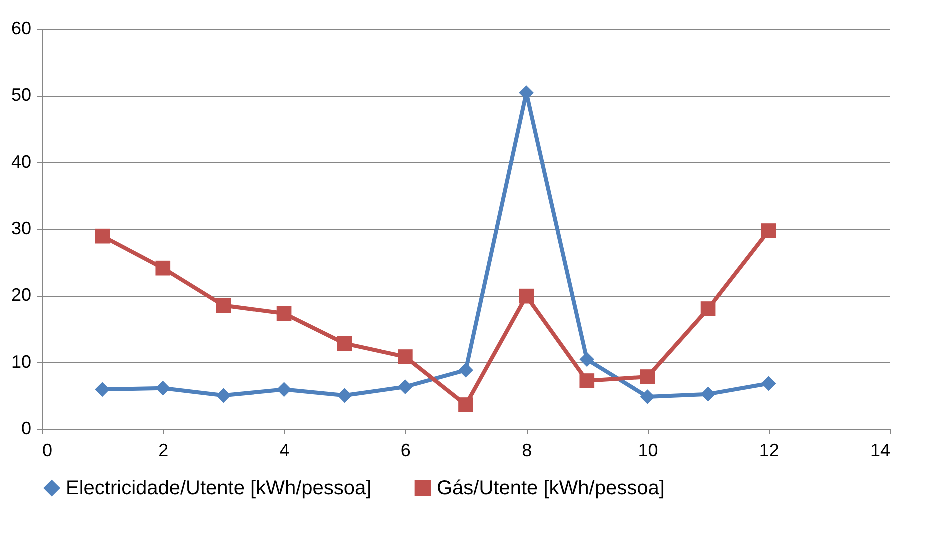  What do you see at coordinates (21, 95) in the screenshot?
I see `y-tick-label: 50` at bounding box center [21, 95].